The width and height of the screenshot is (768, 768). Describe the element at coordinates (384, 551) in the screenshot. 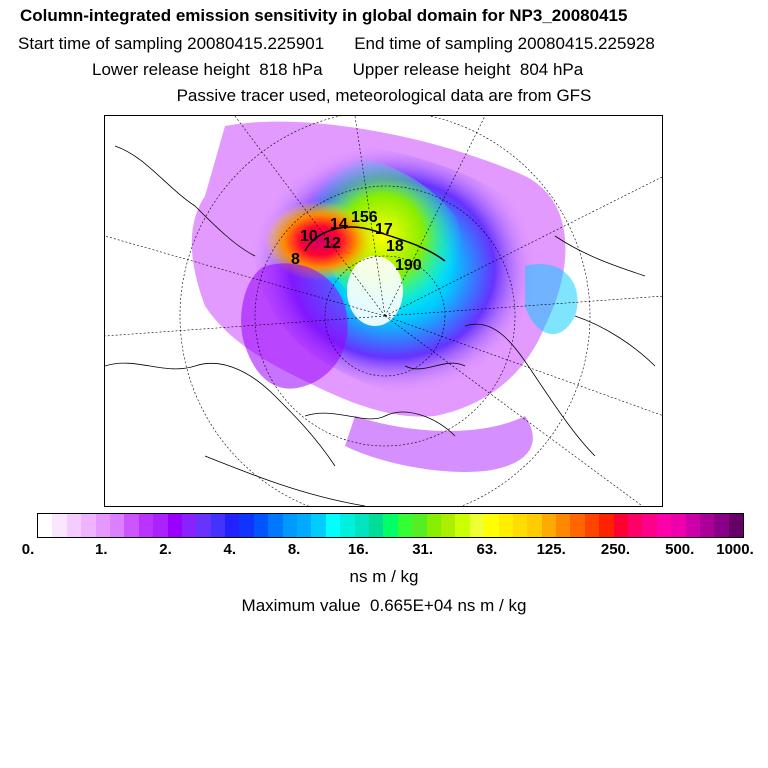

I see `colorbar-ticks: 0. 1. 2. 4. 8. 16. 31. 63. 125. 250. 500. 1000.` at that location.